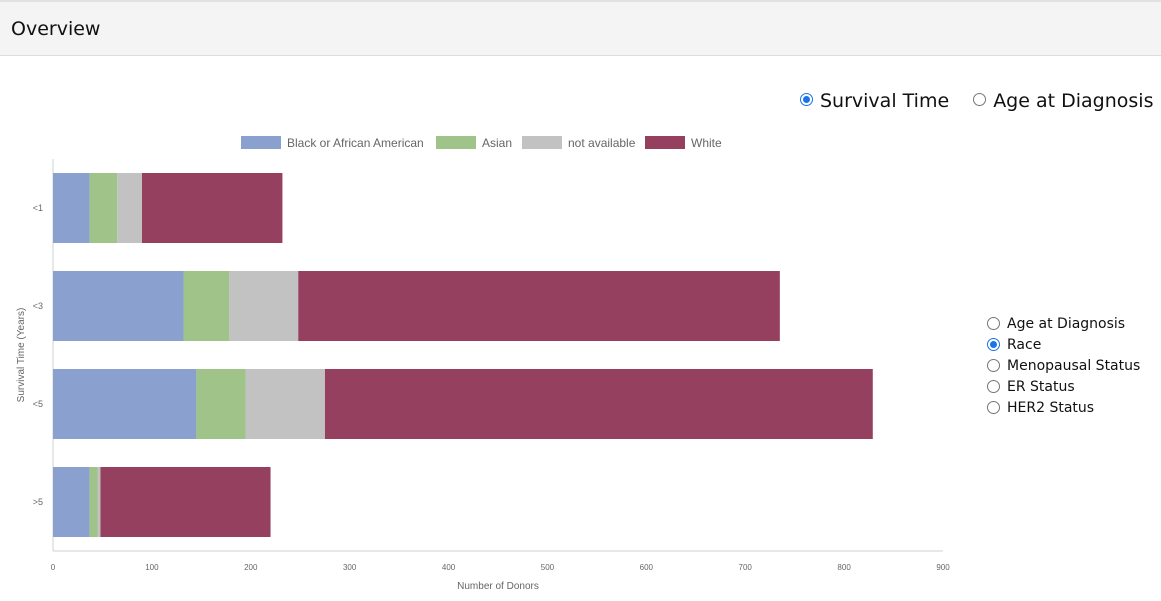 Image resolution: width=1161 pixels, height=601 pixels. I want to click on group-option-label: Age at Diagnosis, so click(1066, 323).